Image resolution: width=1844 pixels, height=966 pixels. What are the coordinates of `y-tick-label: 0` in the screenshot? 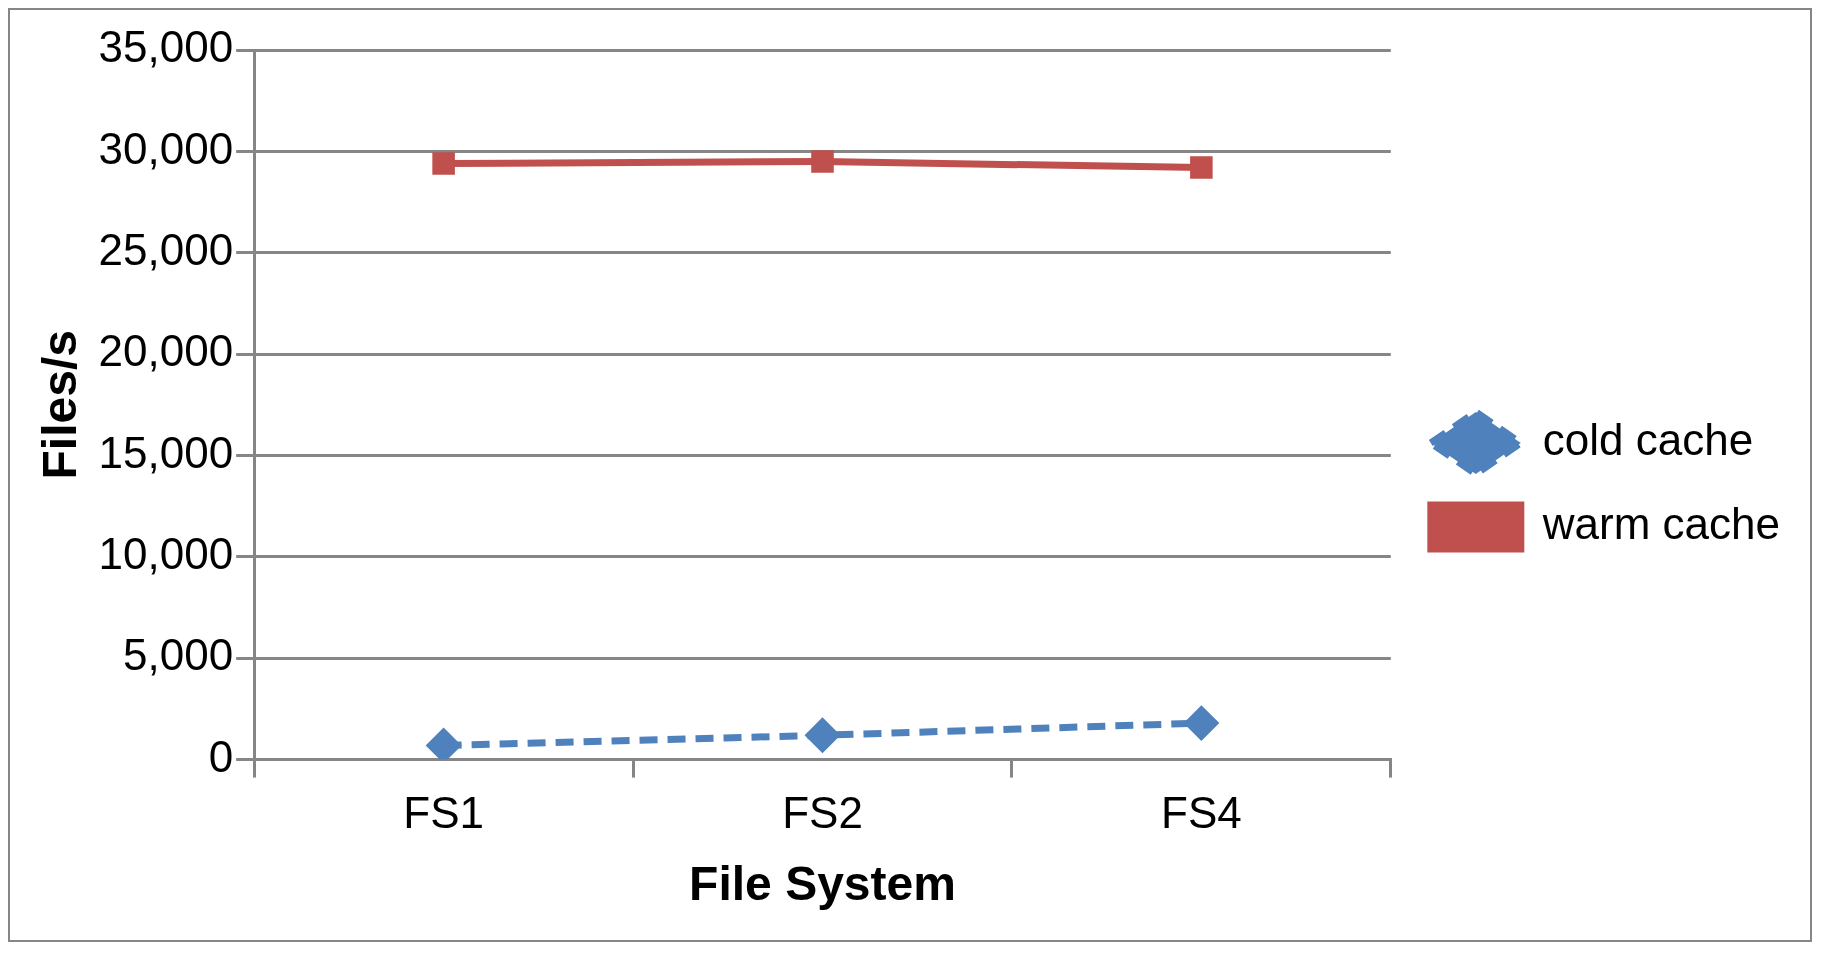 It's located at (221, 756).